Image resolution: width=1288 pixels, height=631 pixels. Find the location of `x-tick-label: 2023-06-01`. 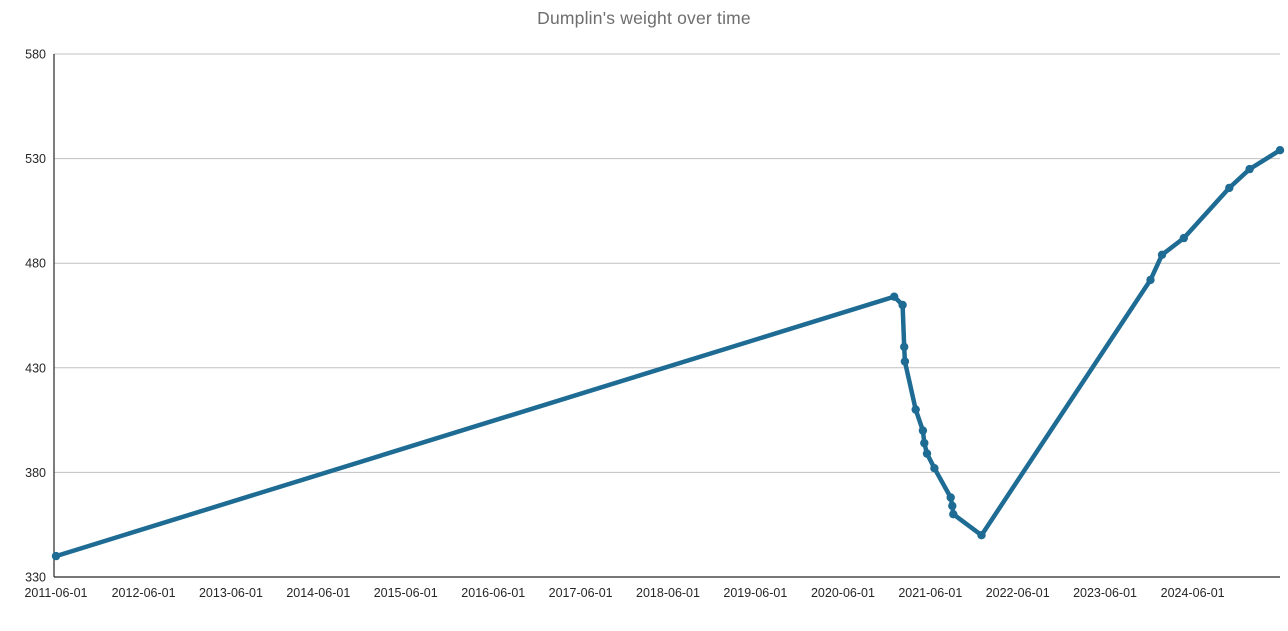

x-tick-label: 2023-06-01 is located at coordinates (1105, 593).